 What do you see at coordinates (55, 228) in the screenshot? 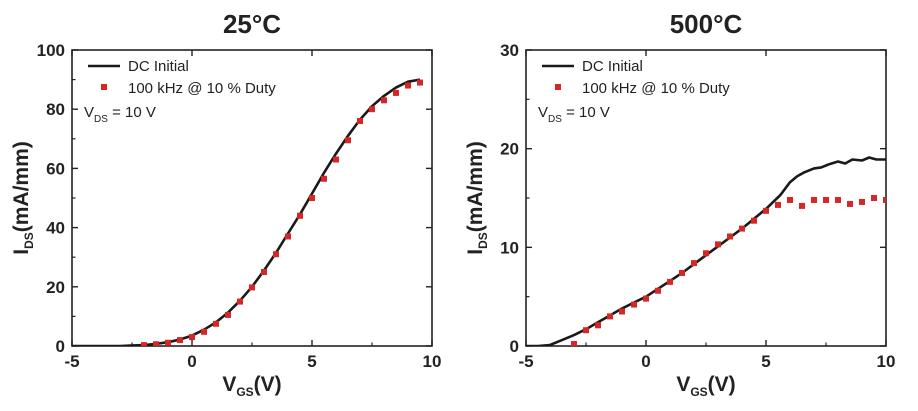
I see `y-tick-label: 40` at bounding box center [55, 228].